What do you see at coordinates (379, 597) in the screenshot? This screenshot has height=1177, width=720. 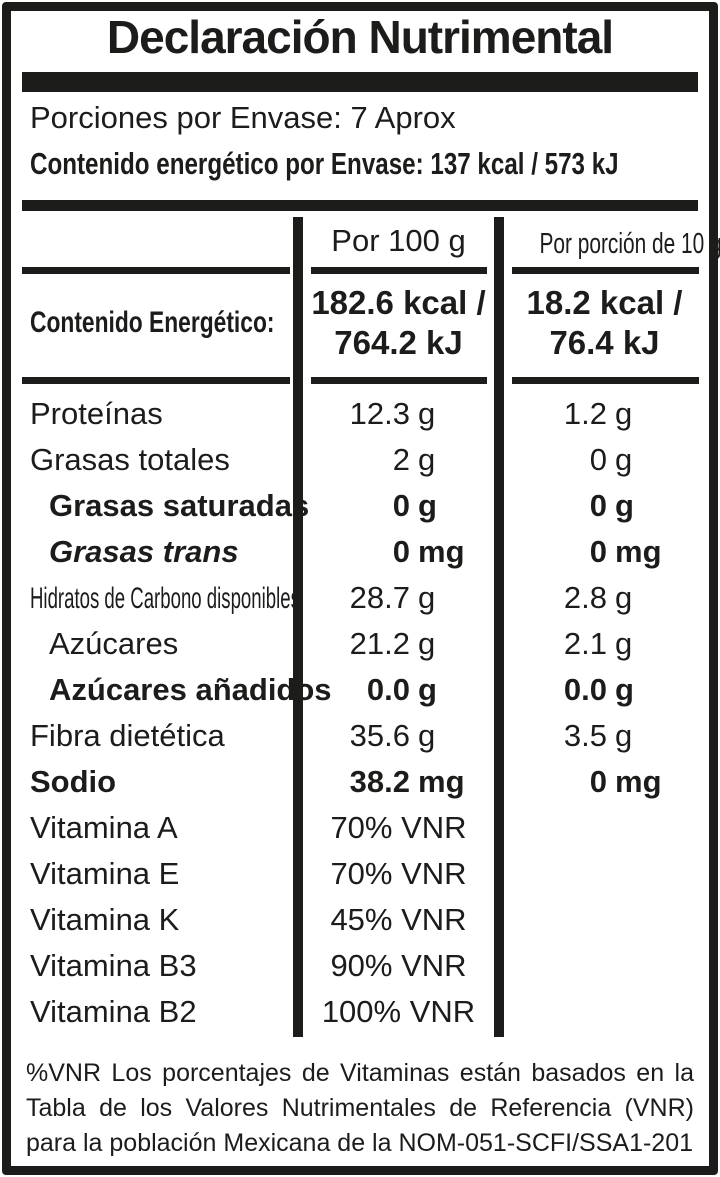 I see `value-per-100g: 28.7` at bounding box center [379, 597].